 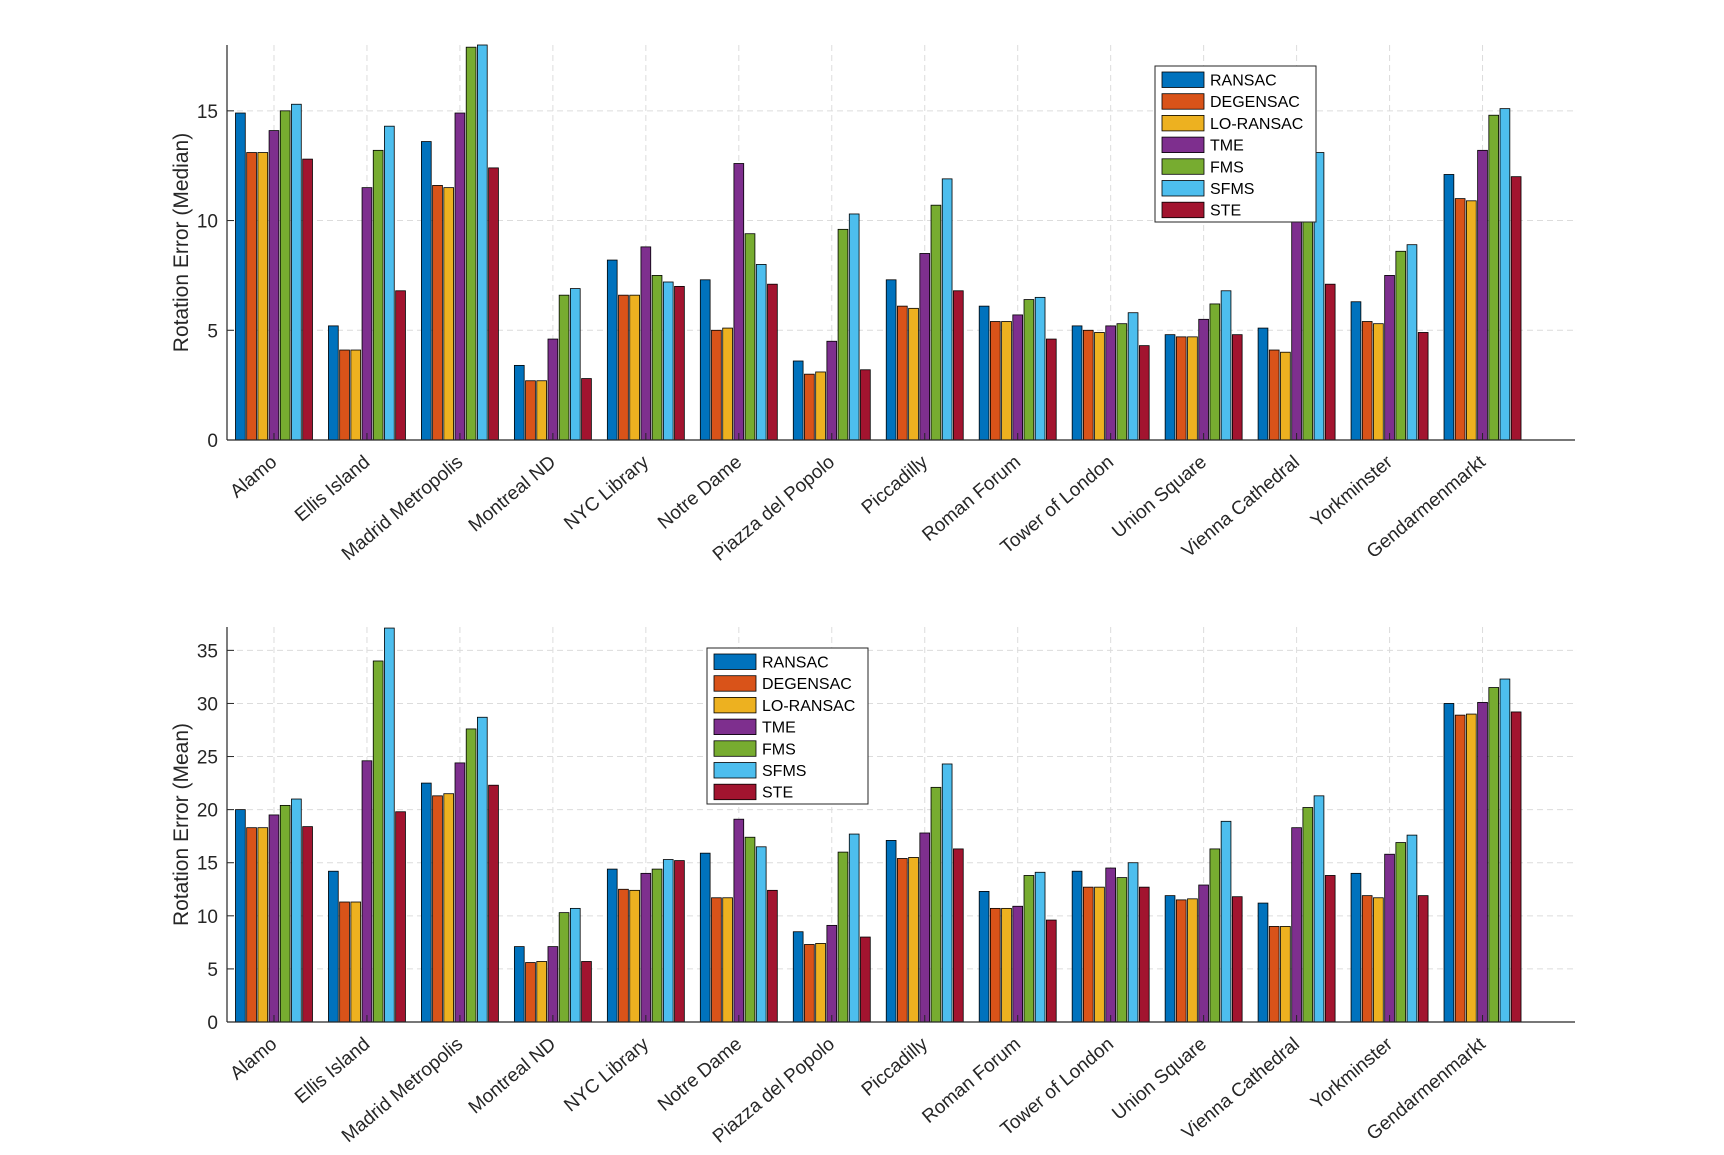 What do you see at coordinates (586, 409) in the screenshot?
I see `bar-ste-montreal-nd` at bounding box center [586, 409].